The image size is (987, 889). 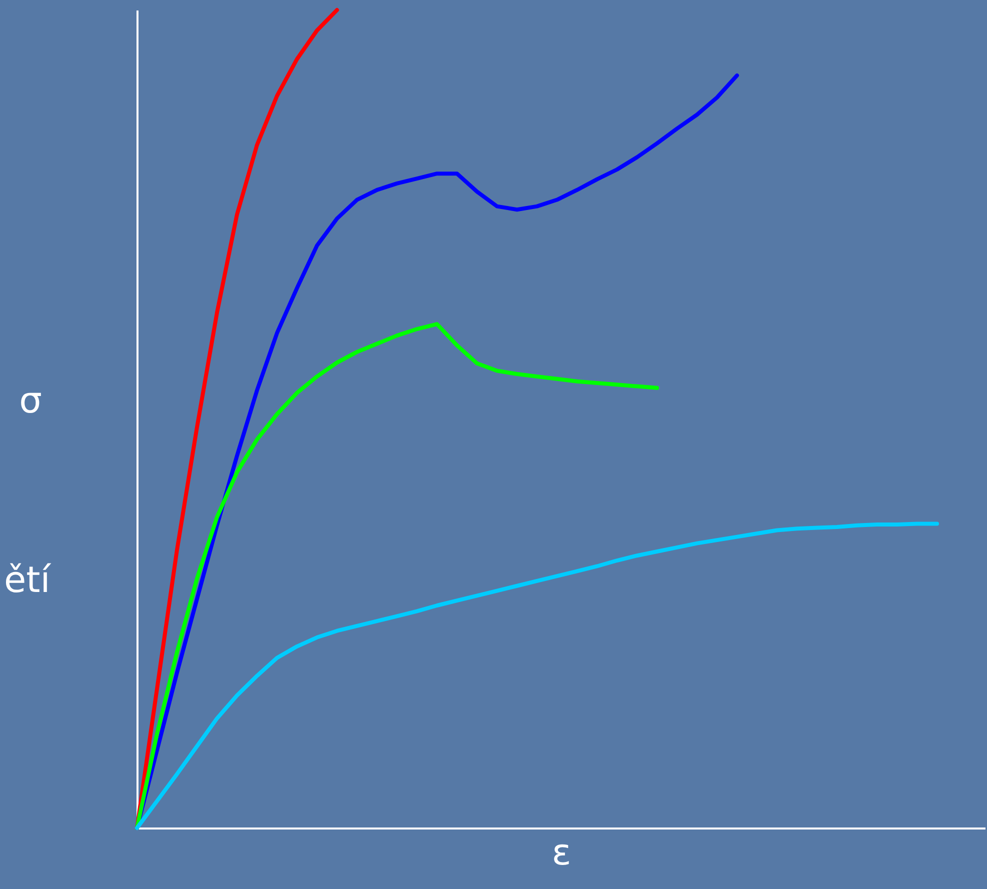 What do you see at coordinates (562, 853) in the screenshot?
I see `x-axis-title: ε` at bounding box center [562, 853].